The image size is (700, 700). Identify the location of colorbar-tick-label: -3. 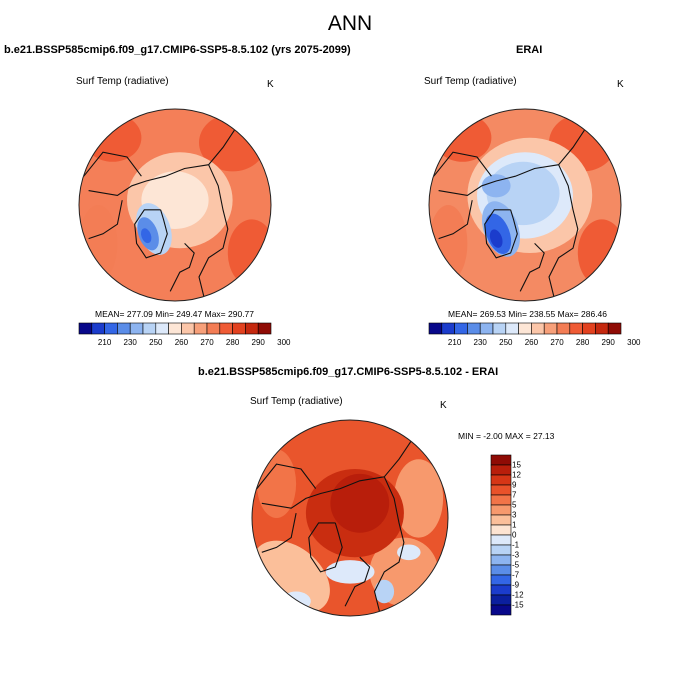
(516, 555).